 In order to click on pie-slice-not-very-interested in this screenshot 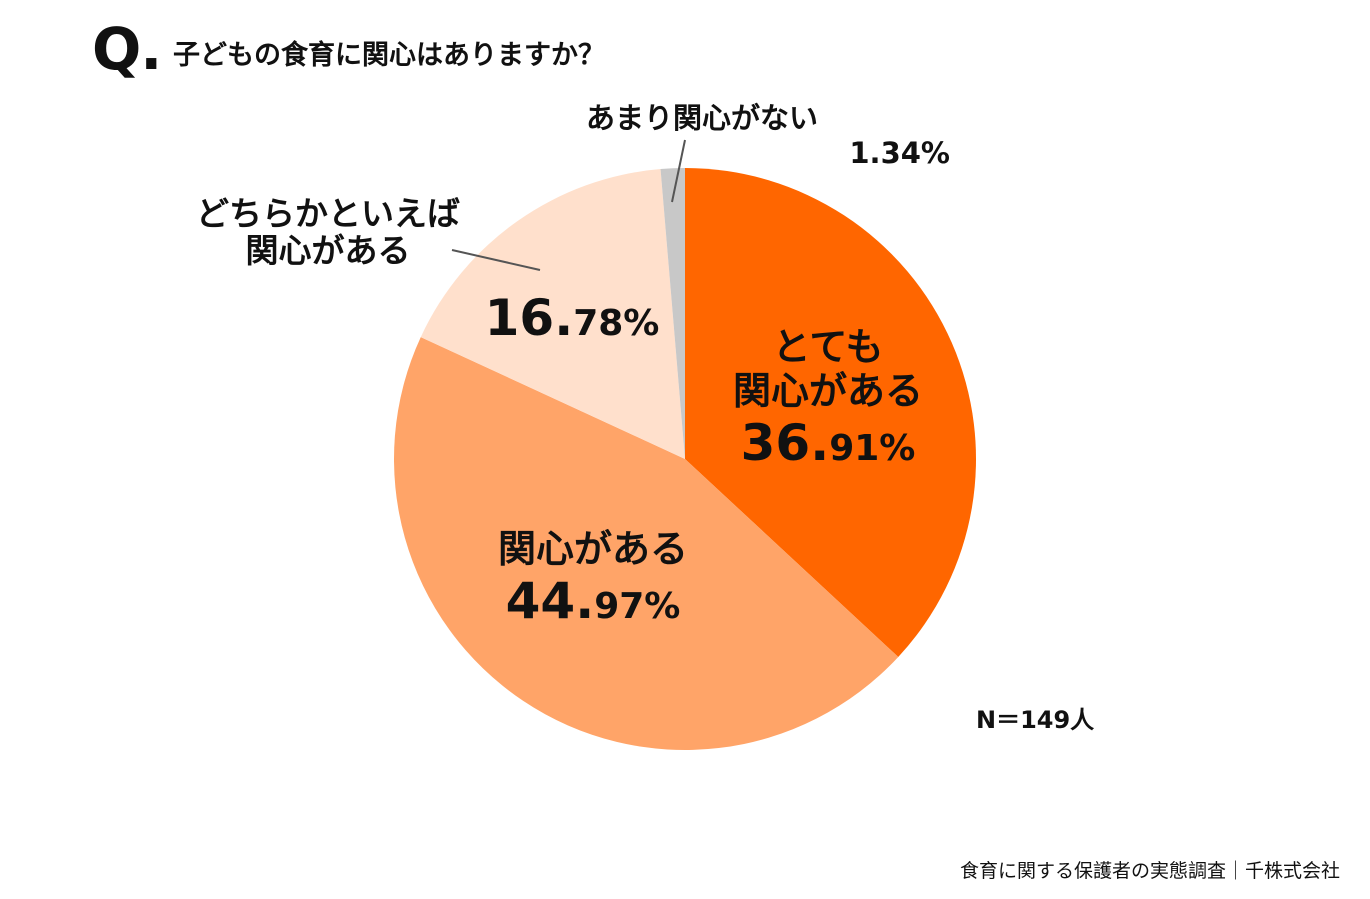, I will do `click(672, 313)`.